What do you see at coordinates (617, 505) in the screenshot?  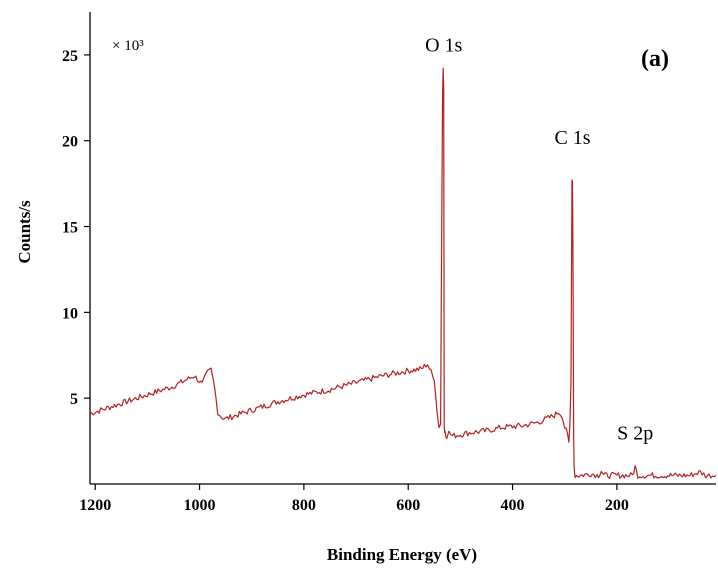 I see `x-tick-label: 200` at bounding box center [617, 505].